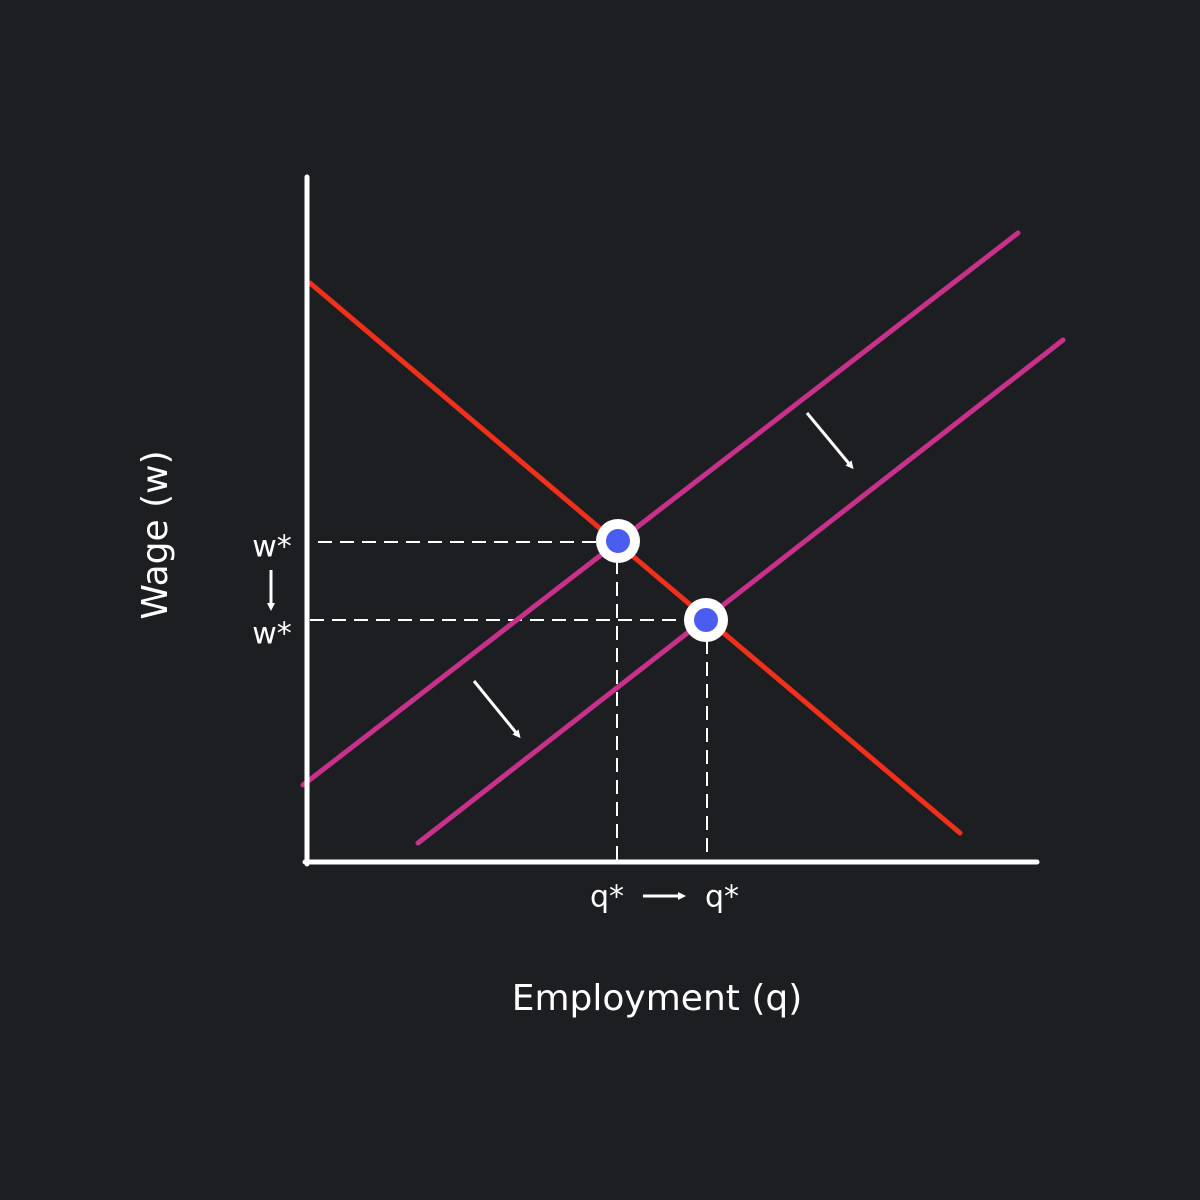 The width and height of the screenshot is (1200, 1200). I want to click on y-axis-label: Wage (w), so click(155, 534).